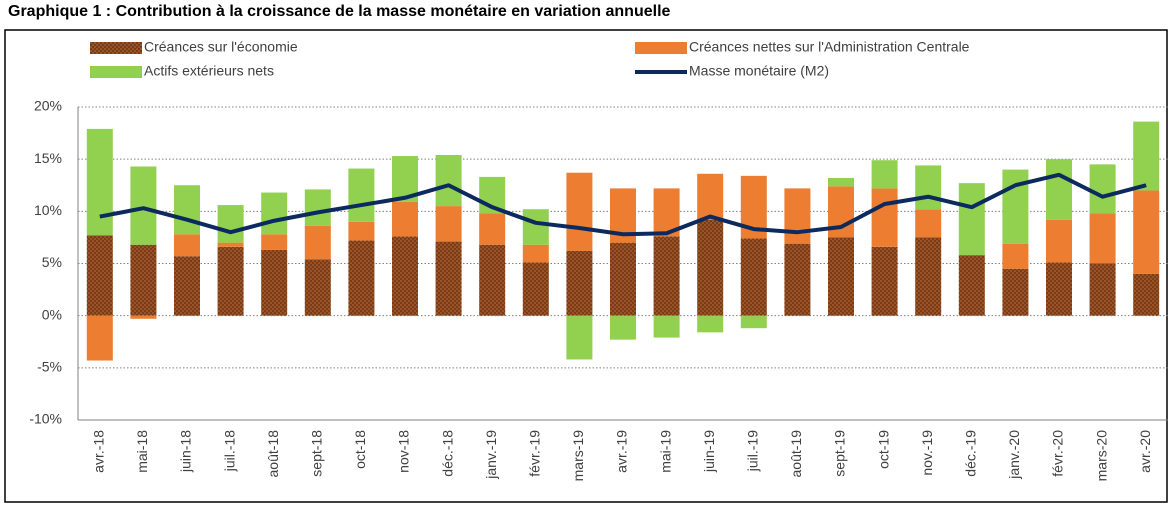 The height and width of the screenshot is (509, 1172). Describe the element at coordinates (48, 158) in the screenshot. I see `y-tick-label: 15%` at that location.